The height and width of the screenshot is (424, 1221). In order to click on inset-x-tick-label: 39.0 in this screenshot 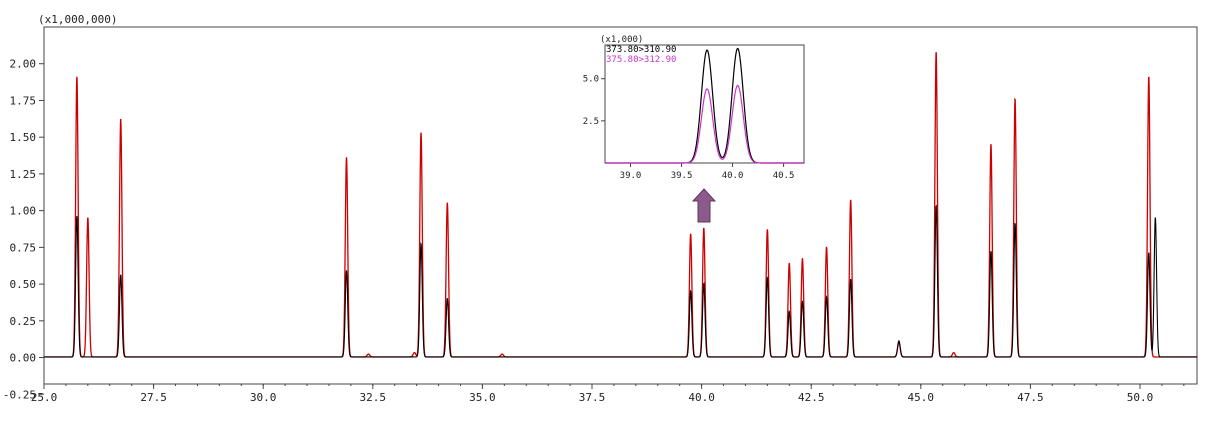, I will do `click(631, 176)`.